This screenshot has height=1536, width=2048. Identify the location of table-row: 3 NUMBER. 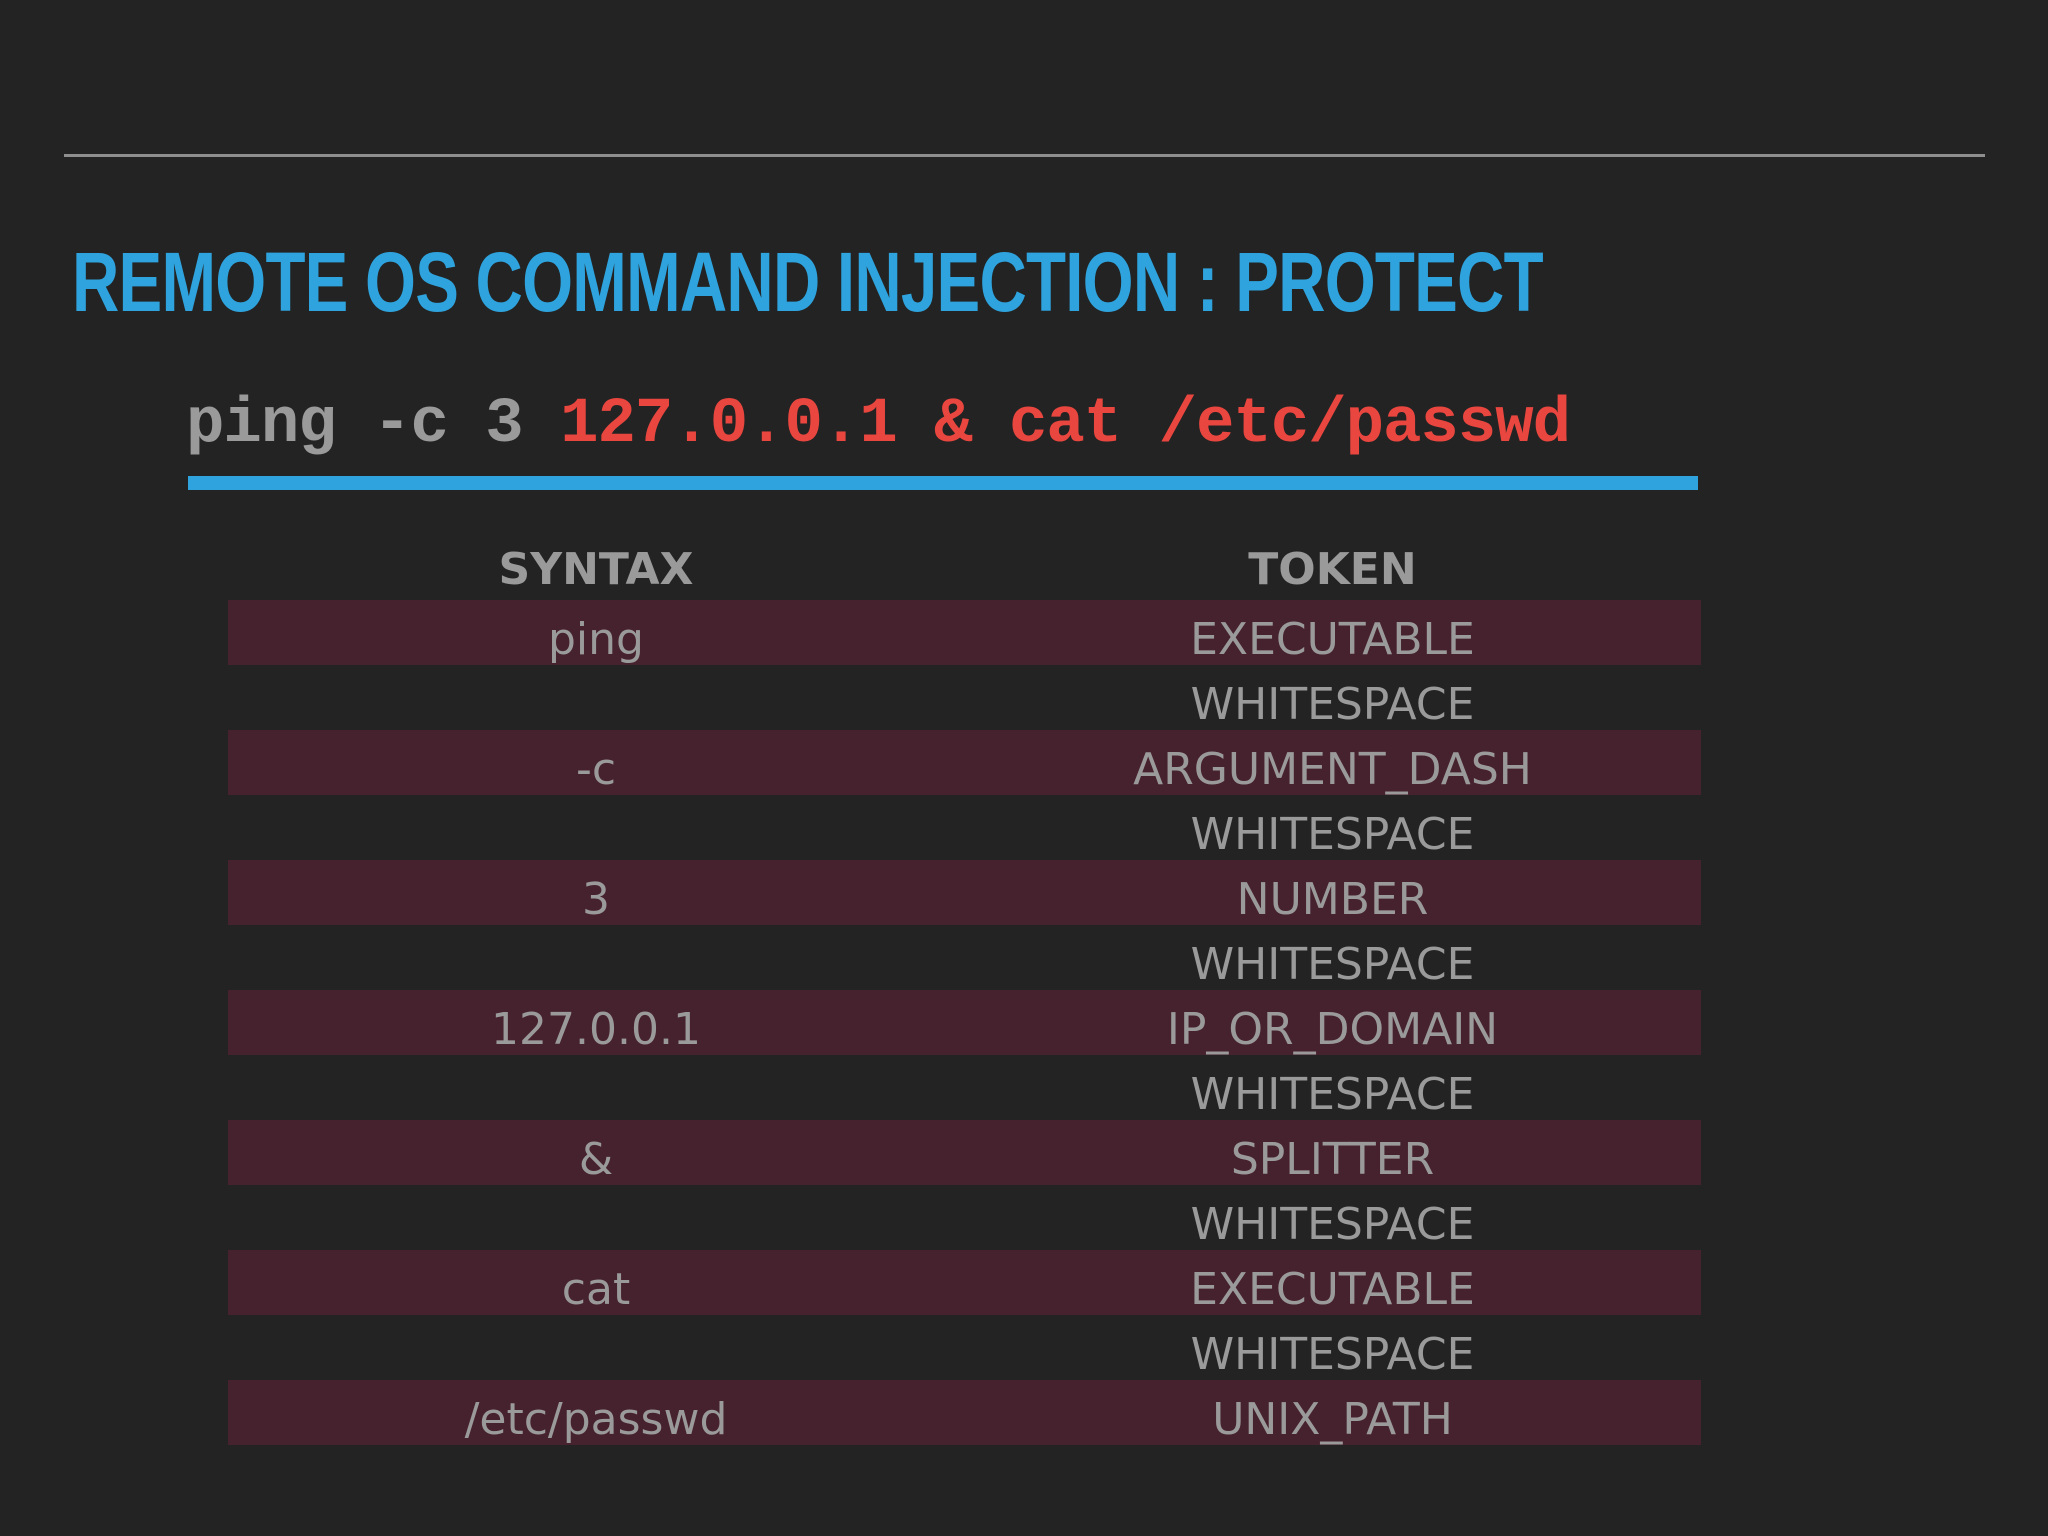
(964, 892).